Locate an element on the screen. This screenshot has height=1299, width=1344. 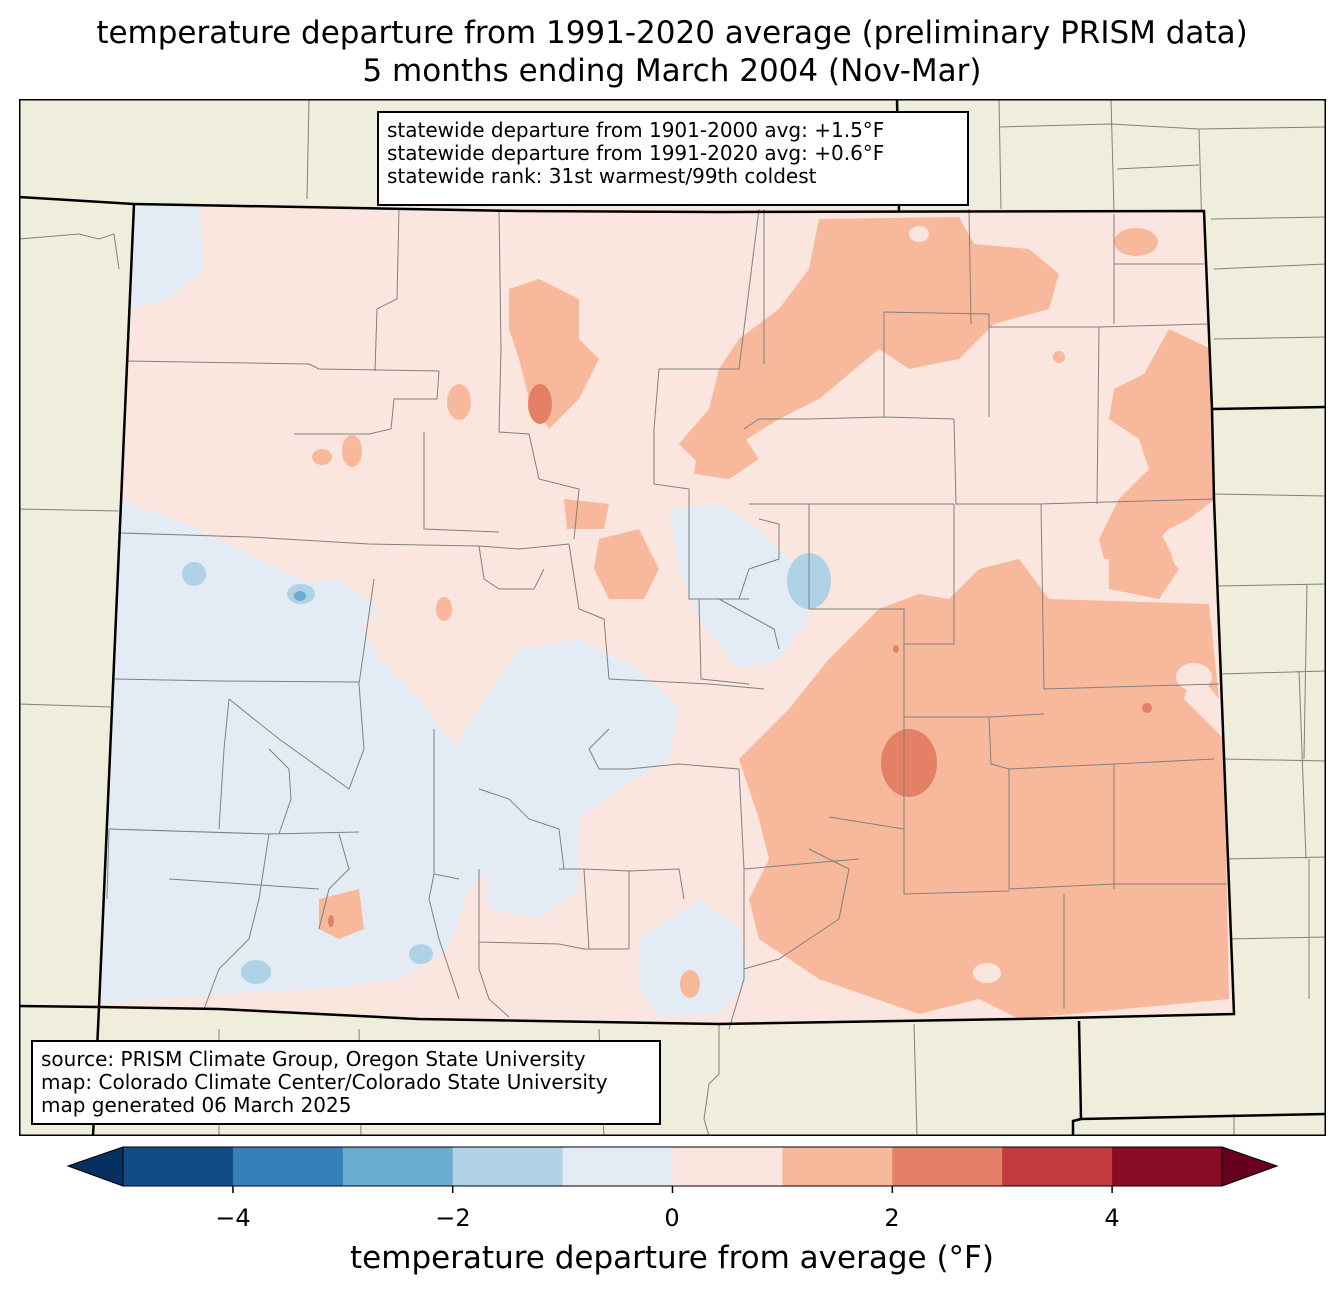
colorbar-label: temperature departure from average (°F) is located at coordinates (672, 1258).